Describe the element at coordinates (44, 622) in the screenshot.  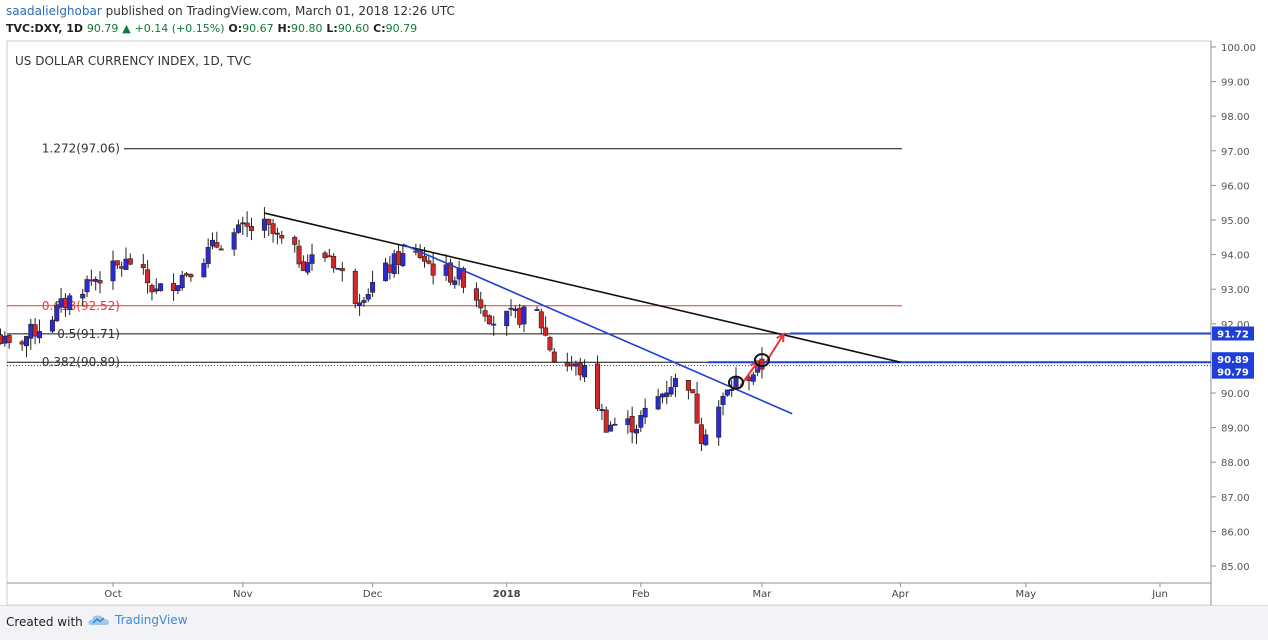
I see `created-with-text: Created with` at that location.